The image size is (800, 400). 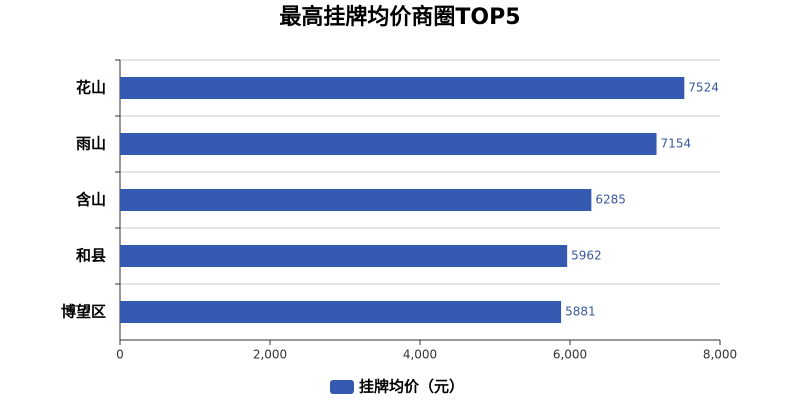 I want to click on y-tick-label: 和县, so click(x=91, y=256).